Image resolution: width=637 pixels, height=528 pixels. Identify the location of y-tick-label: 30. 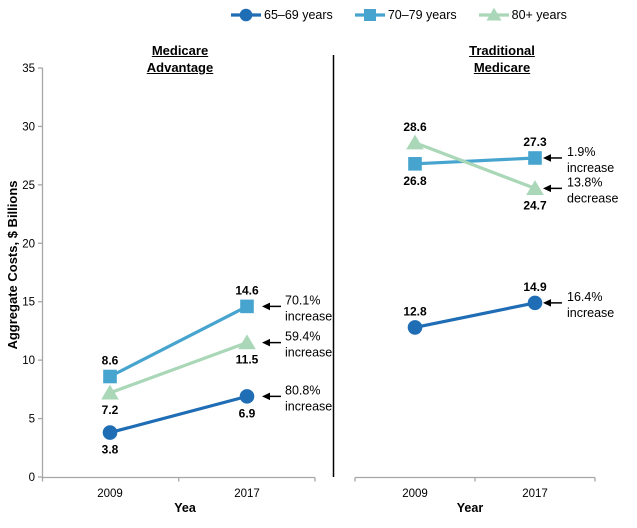
(28, 127).